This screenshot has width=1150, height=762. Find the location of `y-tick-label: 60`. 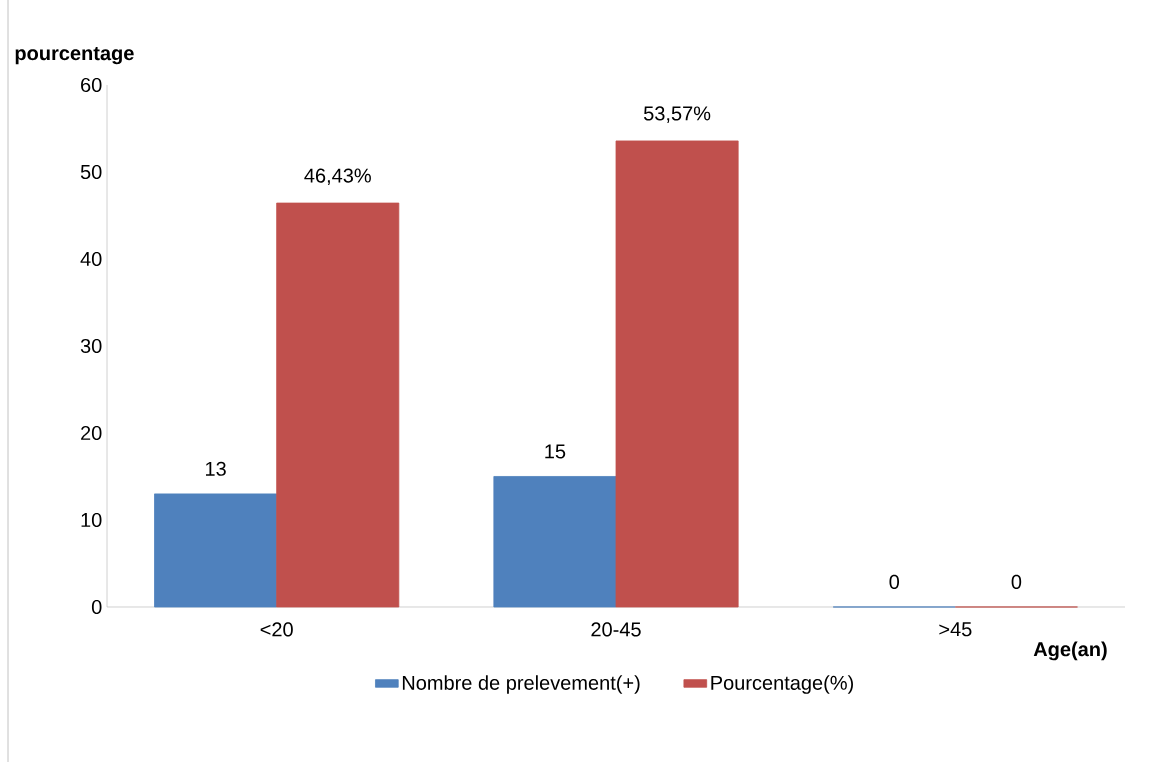

y-tick-label: 60 is located at coordinates (91, 85).